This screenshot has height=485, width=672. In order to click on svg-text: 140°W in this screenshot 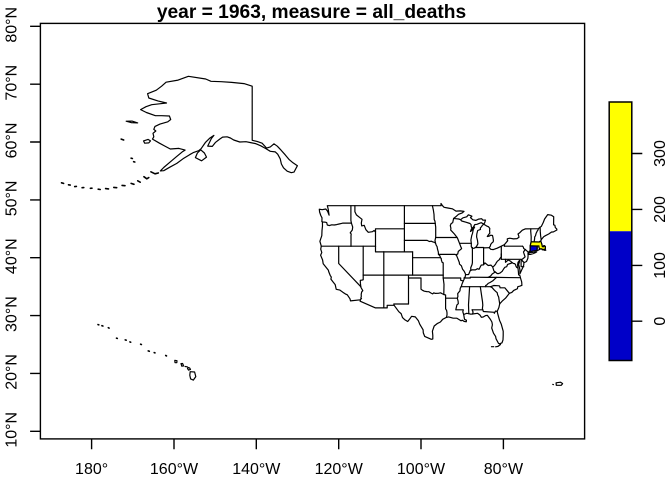, I will do `click(256, 469)`.